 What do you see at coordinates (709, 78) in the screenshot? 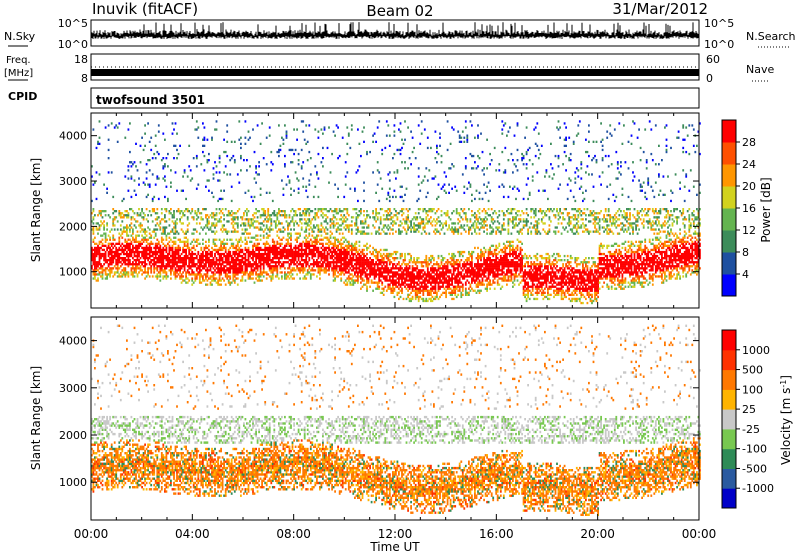
I see `nave-tick-bottom: 0` at bounding box center [709, 78].